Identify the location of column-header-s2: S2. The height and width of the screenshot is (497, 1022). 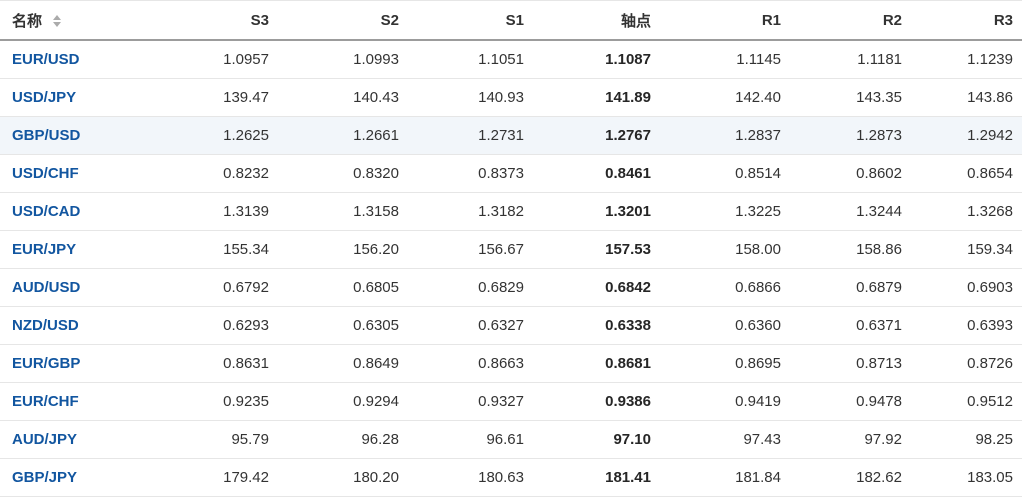
(343, 20).